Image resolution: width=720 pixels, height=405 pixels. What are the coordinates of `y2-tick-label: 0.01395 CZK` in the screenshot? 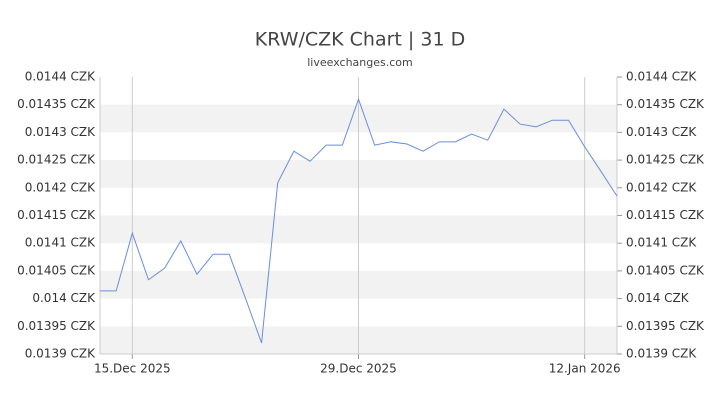 It's located at (665, 326).